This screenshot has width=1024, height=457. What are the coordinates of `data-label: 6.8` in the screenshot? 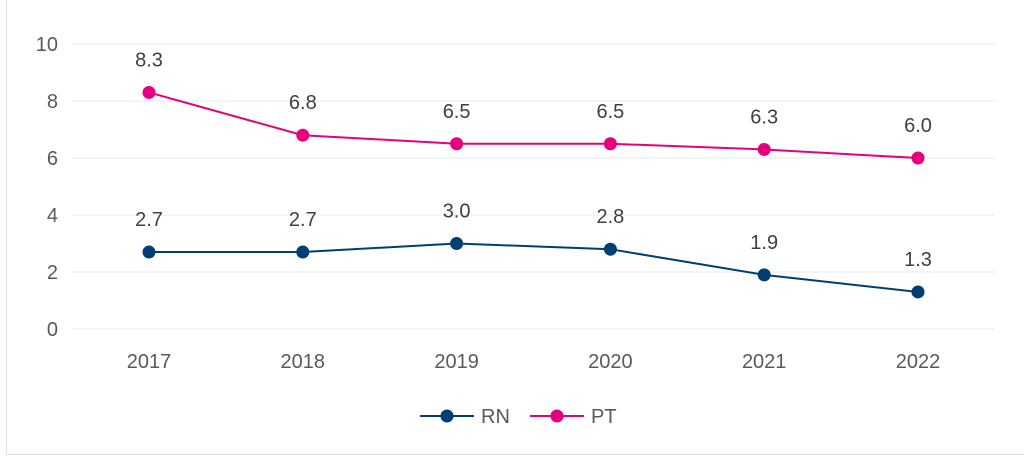 It's located at (303, 103).